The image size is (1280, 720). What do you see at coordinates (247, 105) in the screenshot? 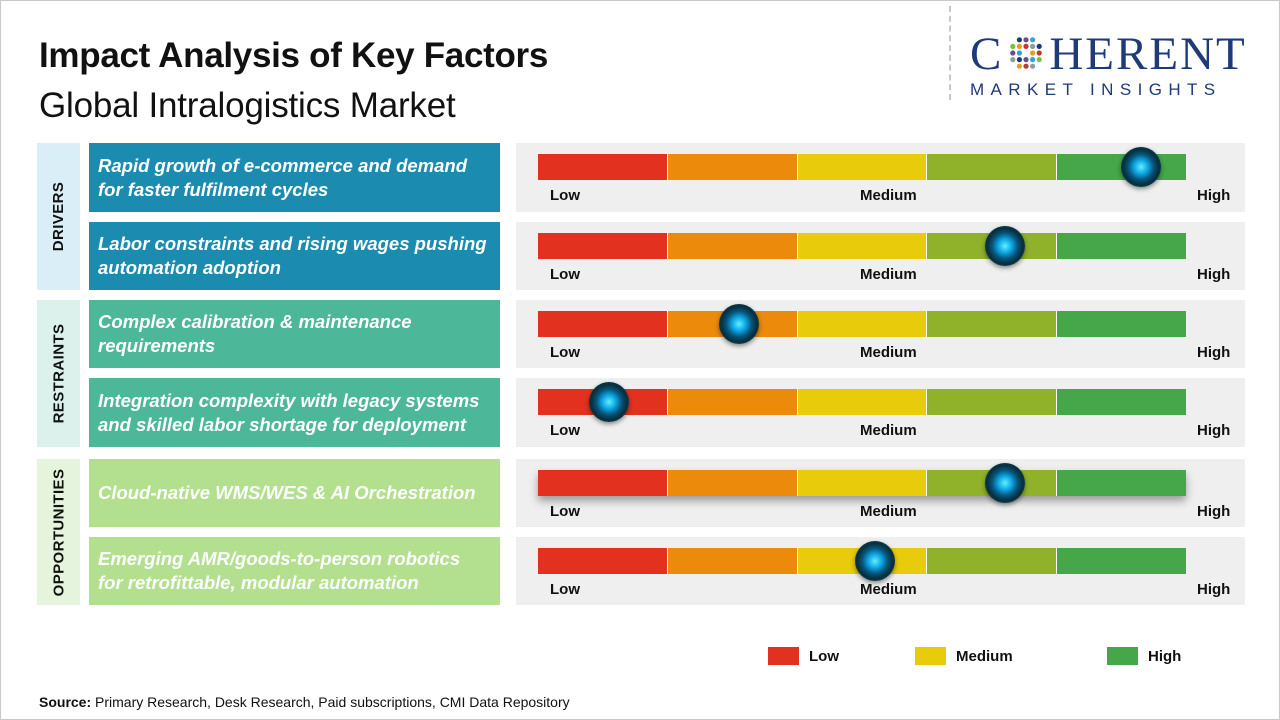
I see `page-subtitle: Global Intralogistics Market` at bounding box center [247, 105].